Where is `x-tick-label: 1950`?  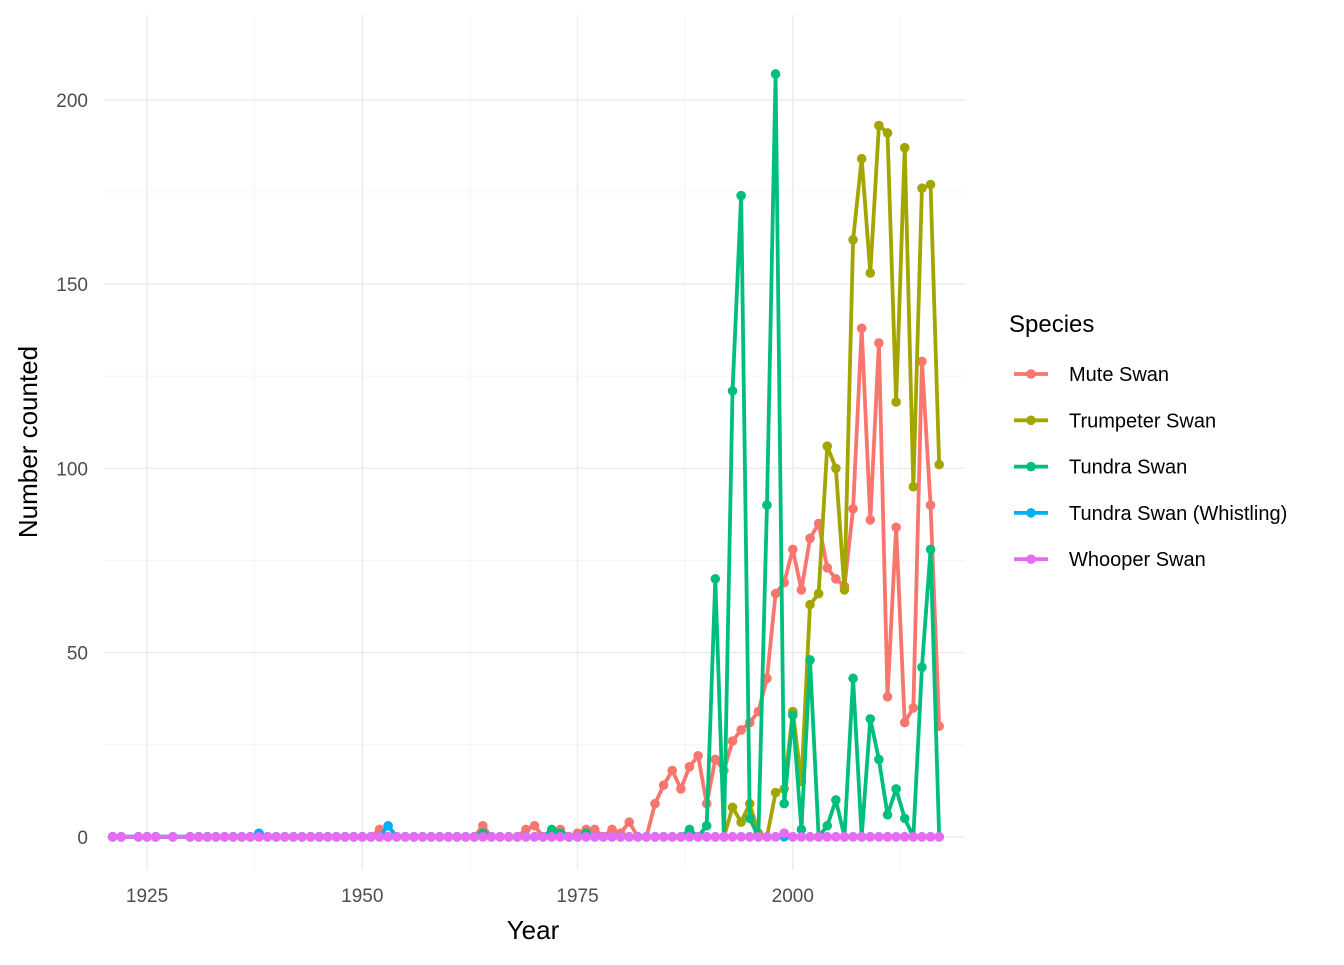 x-tick-label: 1950 is located at coordinates (362, 896).